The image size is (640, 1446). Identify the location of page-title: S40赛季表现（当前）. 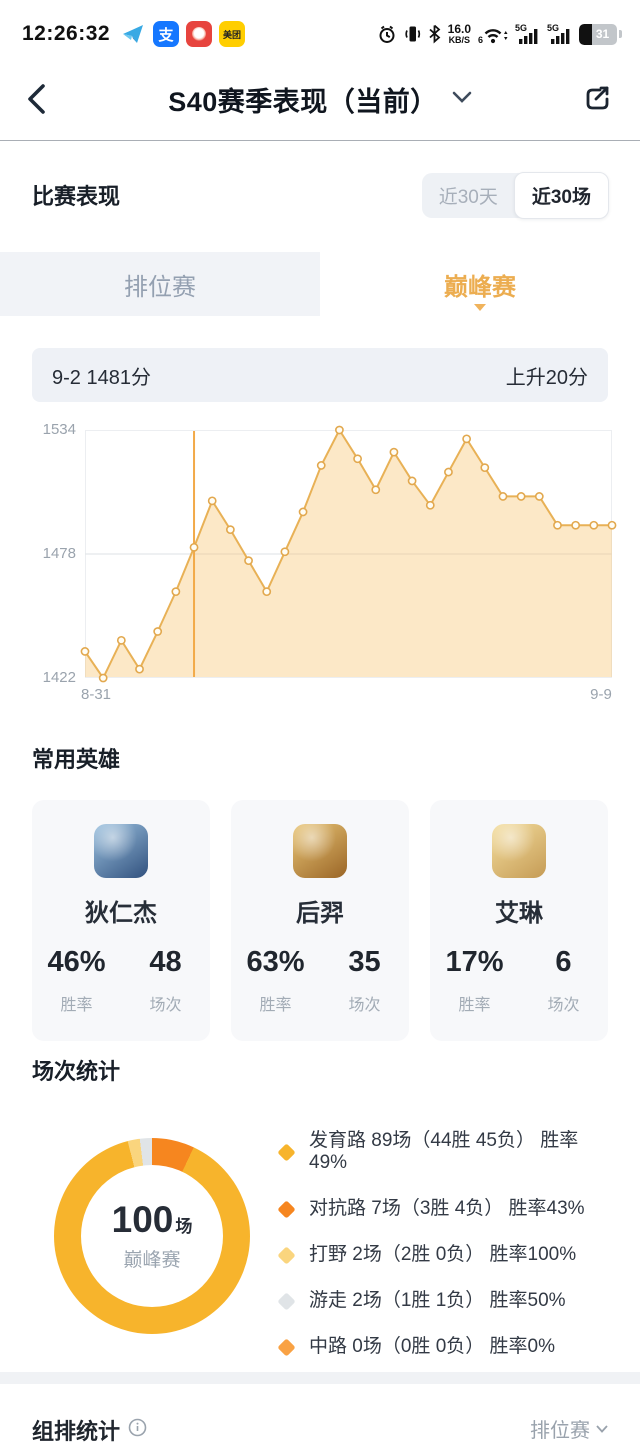
(303, 101).